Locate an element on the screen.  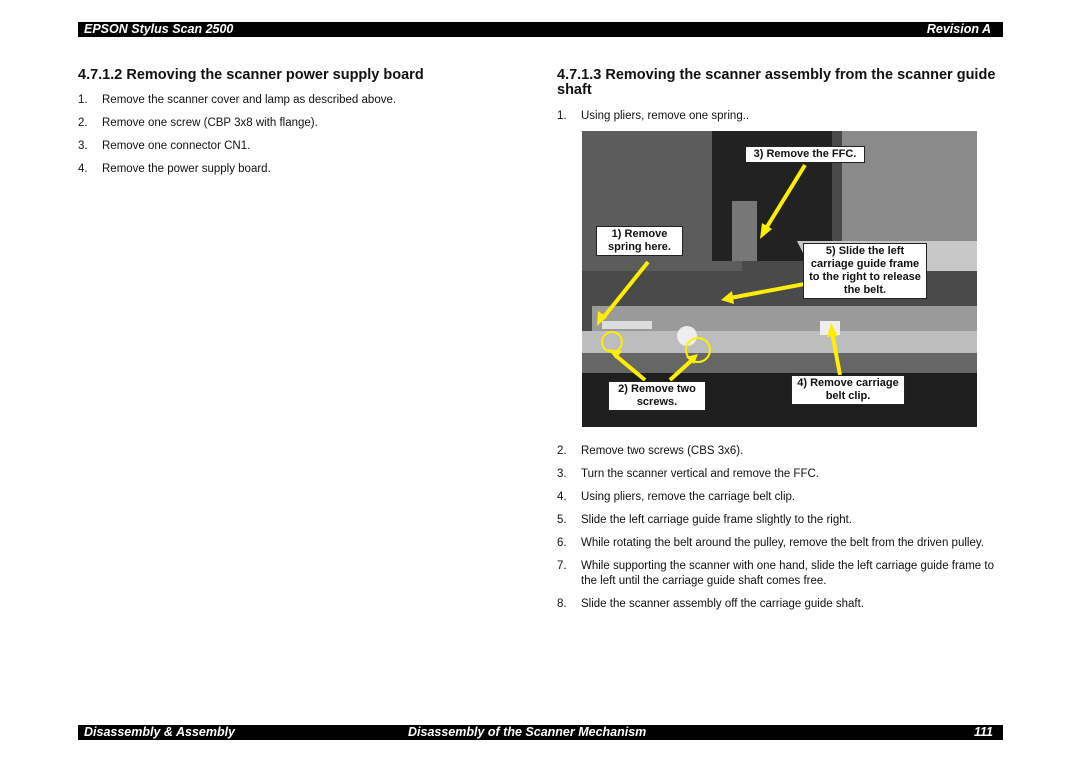
step-number: 7. is located at coordinates (562, 566).